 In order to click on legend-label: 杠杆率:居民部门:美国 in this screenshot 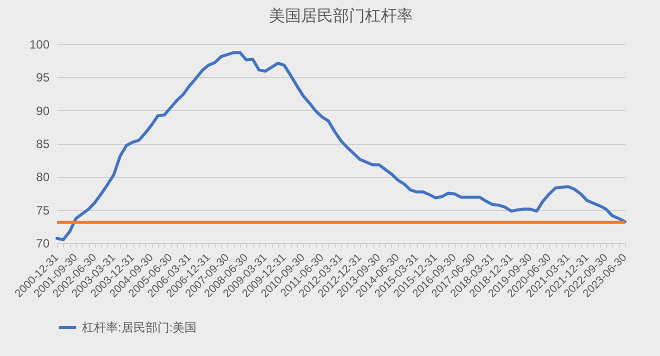, I will do `click(139, 327)`.